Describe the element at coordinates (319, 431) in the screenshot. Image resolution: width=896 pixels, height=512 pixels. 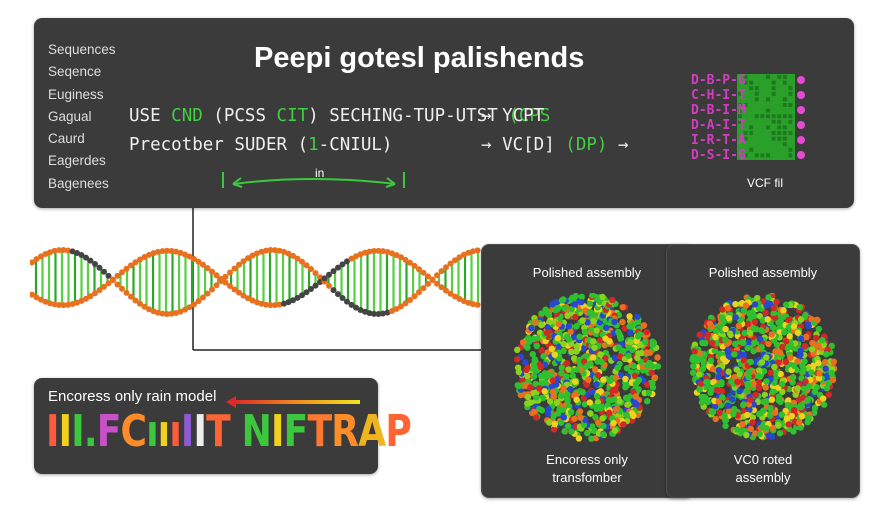
I see `logo-letter: T` at that location.